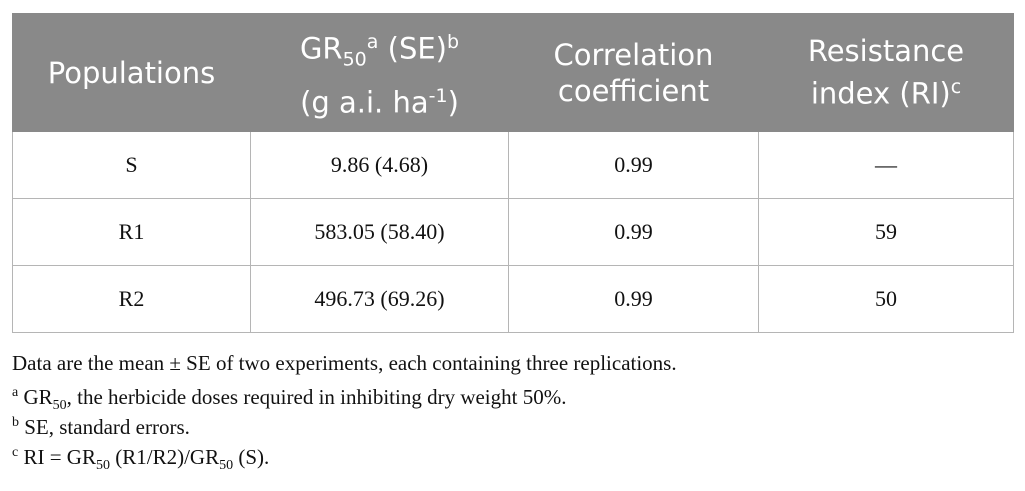 This screenshot has width=1025, height=491. I want to click on table-row: S 9.86 (4.68) 0.99—, so click(513, 165).